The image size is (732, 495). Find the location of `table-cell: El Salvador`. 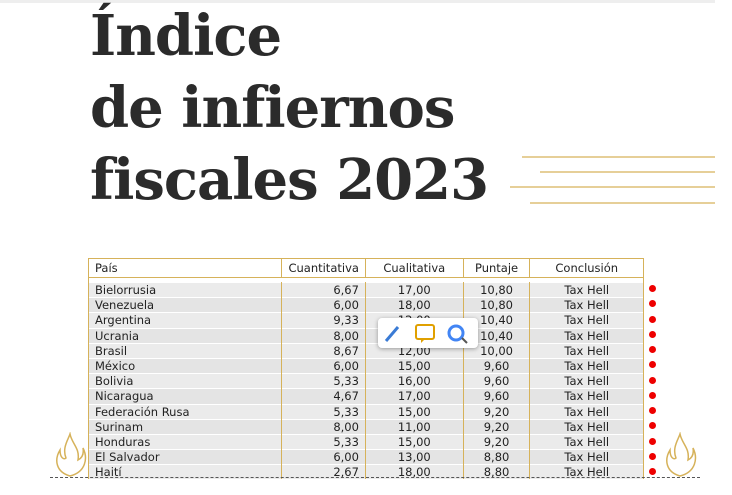

table-cell: El Salvador is located at coordinates (185, 457).